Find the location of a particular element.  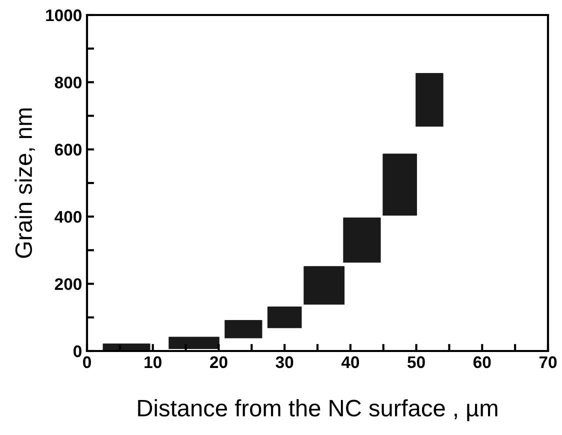

x-tick-label: 70 is located at coordinates (548, 362).